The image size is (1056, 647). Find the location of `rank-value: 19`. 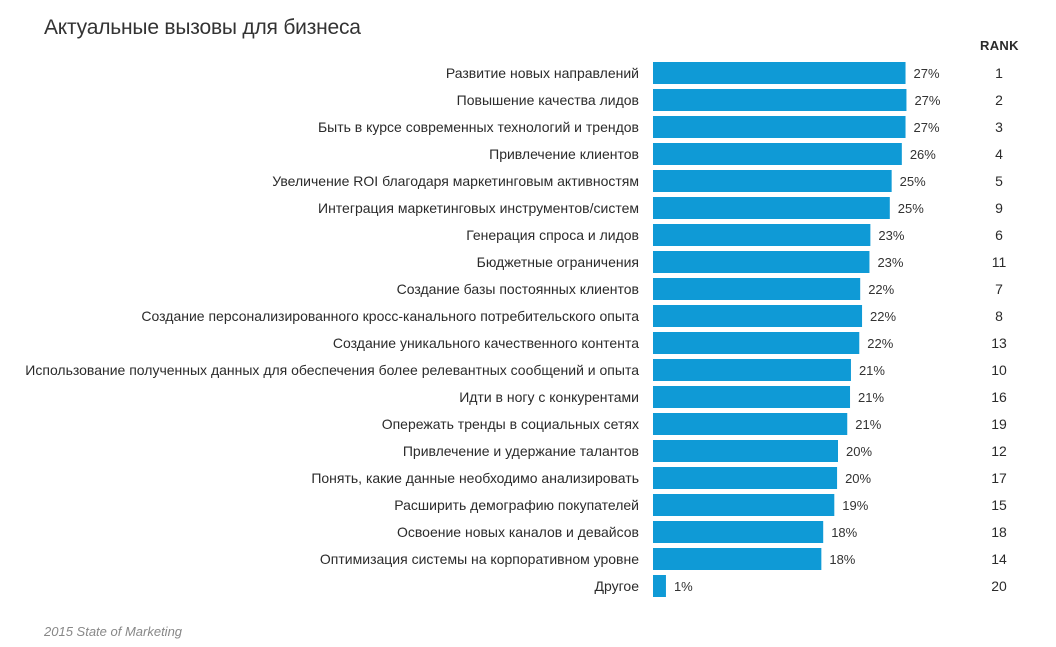

rank-value: 19 is located at coordinates (999, 424).